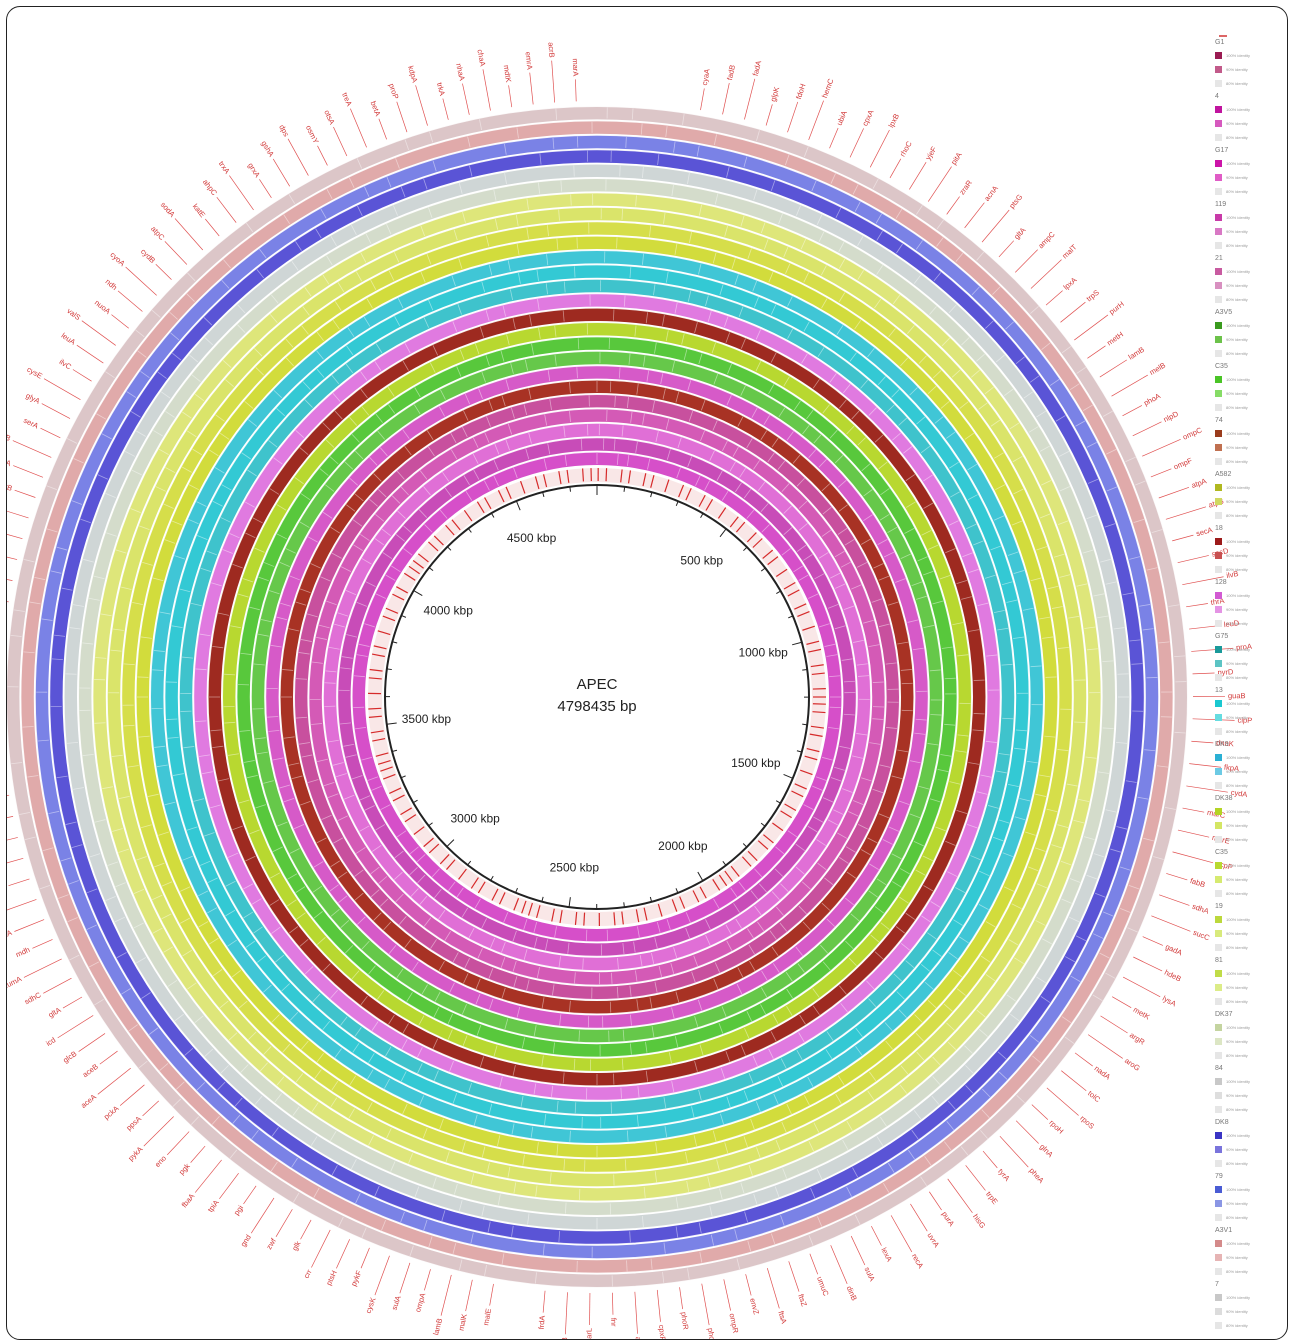  I want to click on legend-entry-title: A582, so click(1223, 474).